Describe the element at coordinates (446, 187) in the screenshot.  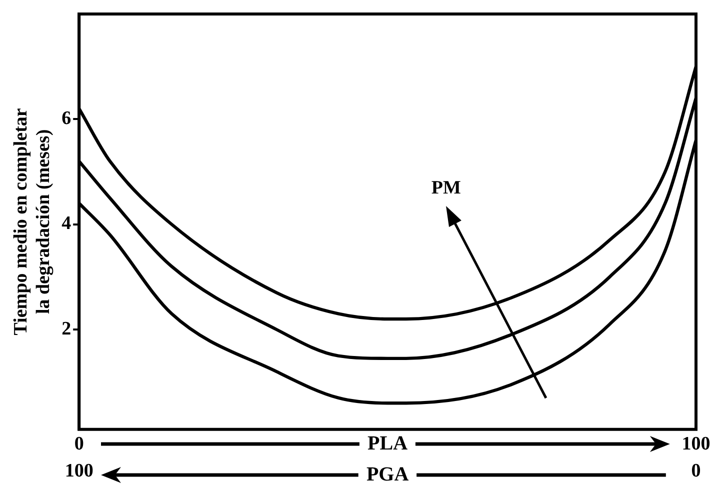
I see `annotation: PM` at that location.